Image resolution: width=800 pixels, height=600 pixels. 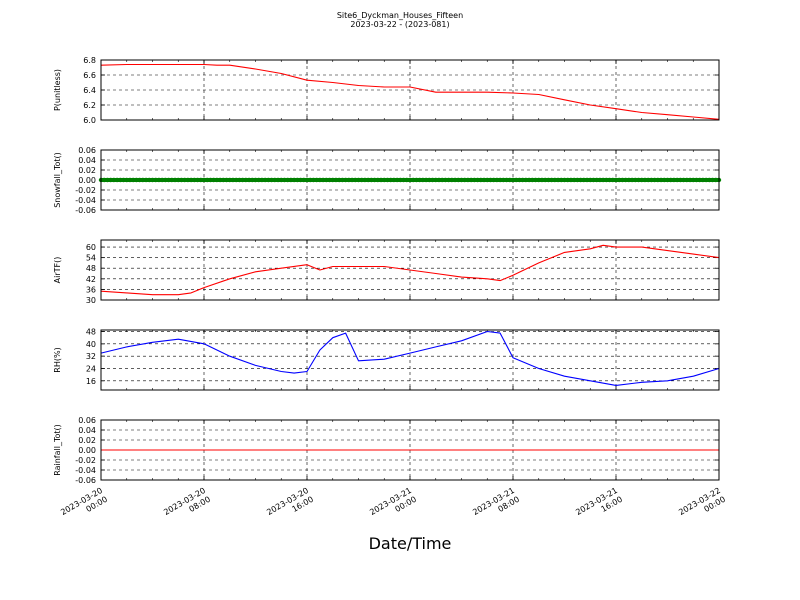 I want to click on y-axis-label: RH(%), so click(x=57, y=359).